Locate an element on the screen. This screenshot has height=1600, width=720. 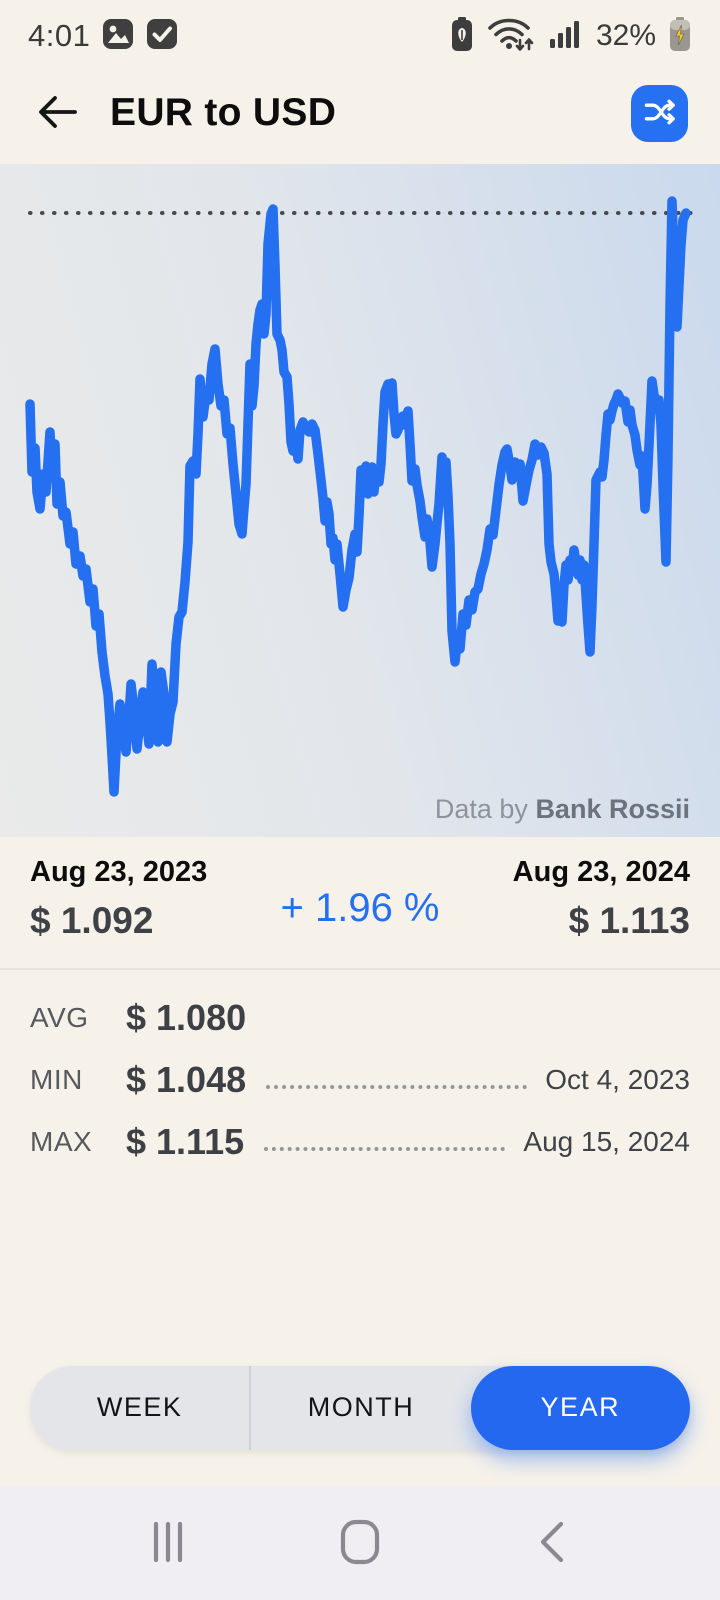
period-start: Aug 23, 2023 $ 1.092 is located at coordinates (119, 899).